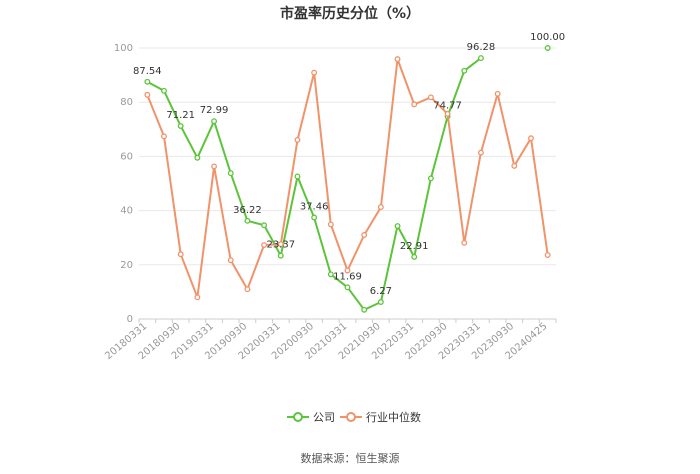 This screenshot has height=474, width=700. Describe the element at coordinates (350, 458) in the screenshot. I see `data-source: 数据来源：恒生聚源` at that location.